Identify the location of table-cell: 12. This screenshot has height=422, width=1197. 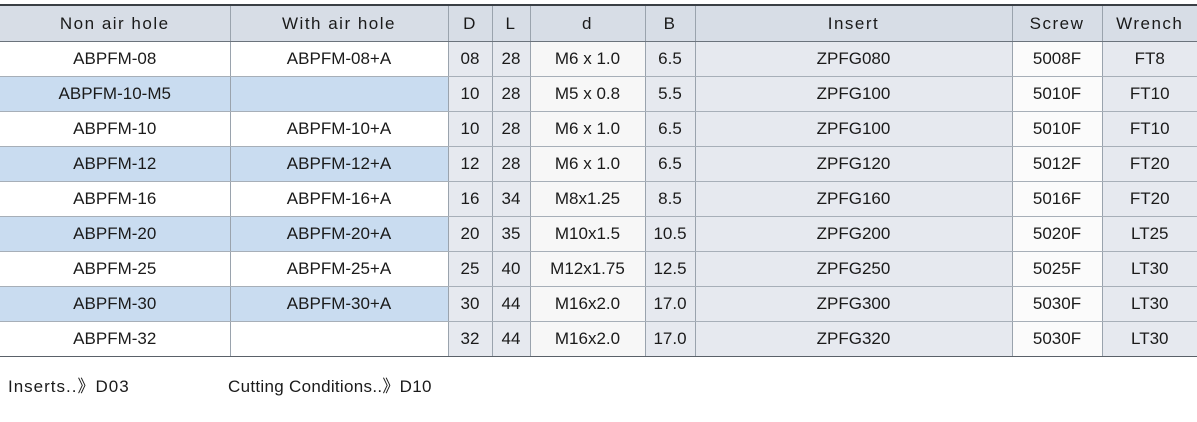
(470, 164).